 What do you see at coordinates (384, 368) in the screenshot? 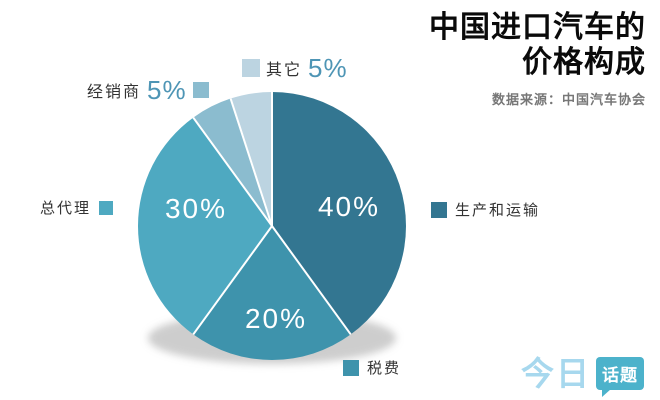
I see `tax-label: 税费` at bounding box center [384, 368].